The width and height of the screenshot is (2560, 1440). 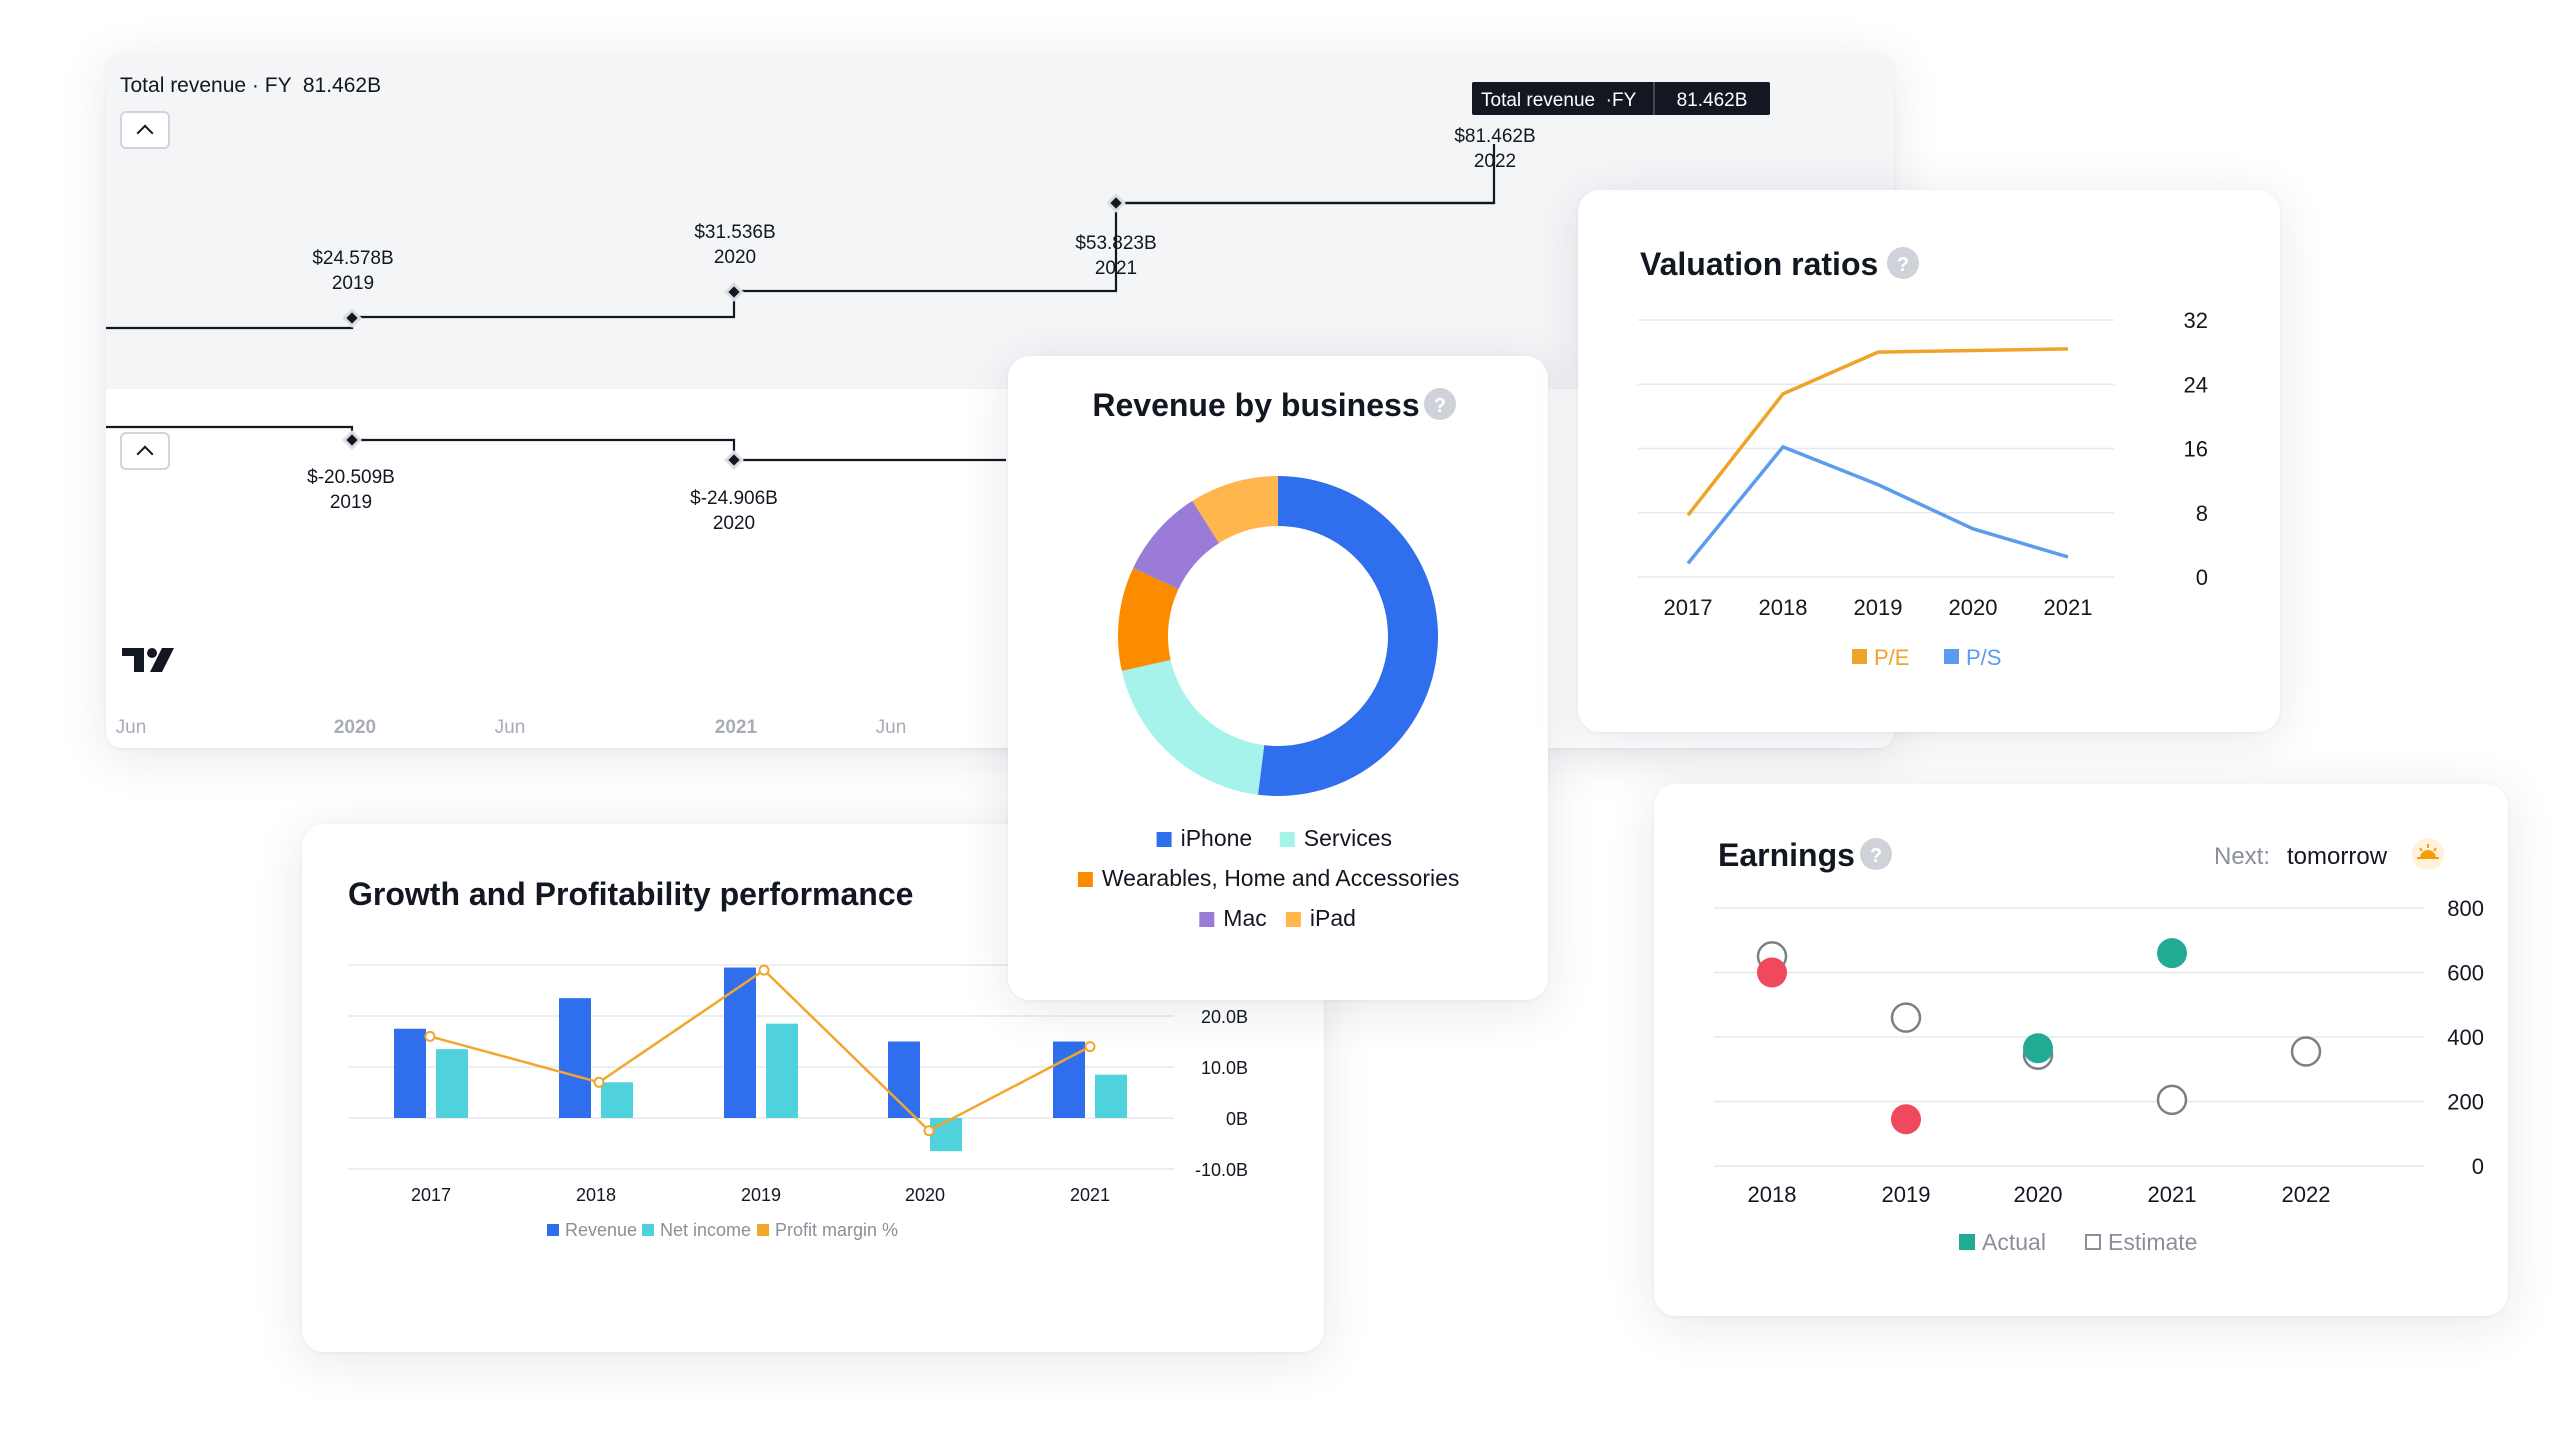 What do you see at coordinates (2196, 320) in the screenshot?
I see `y-tick-label: 32` at bounding box center [2196, 320].